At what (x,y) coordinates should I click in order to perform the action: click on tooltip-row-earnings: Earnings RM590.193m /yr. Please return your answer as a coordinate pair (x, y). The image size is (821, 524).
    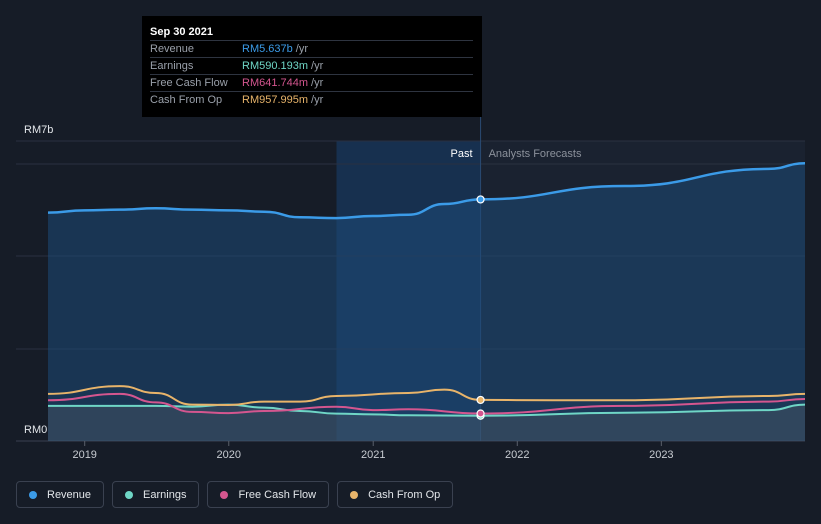
    Looking at the image, I should click on (311, 65).